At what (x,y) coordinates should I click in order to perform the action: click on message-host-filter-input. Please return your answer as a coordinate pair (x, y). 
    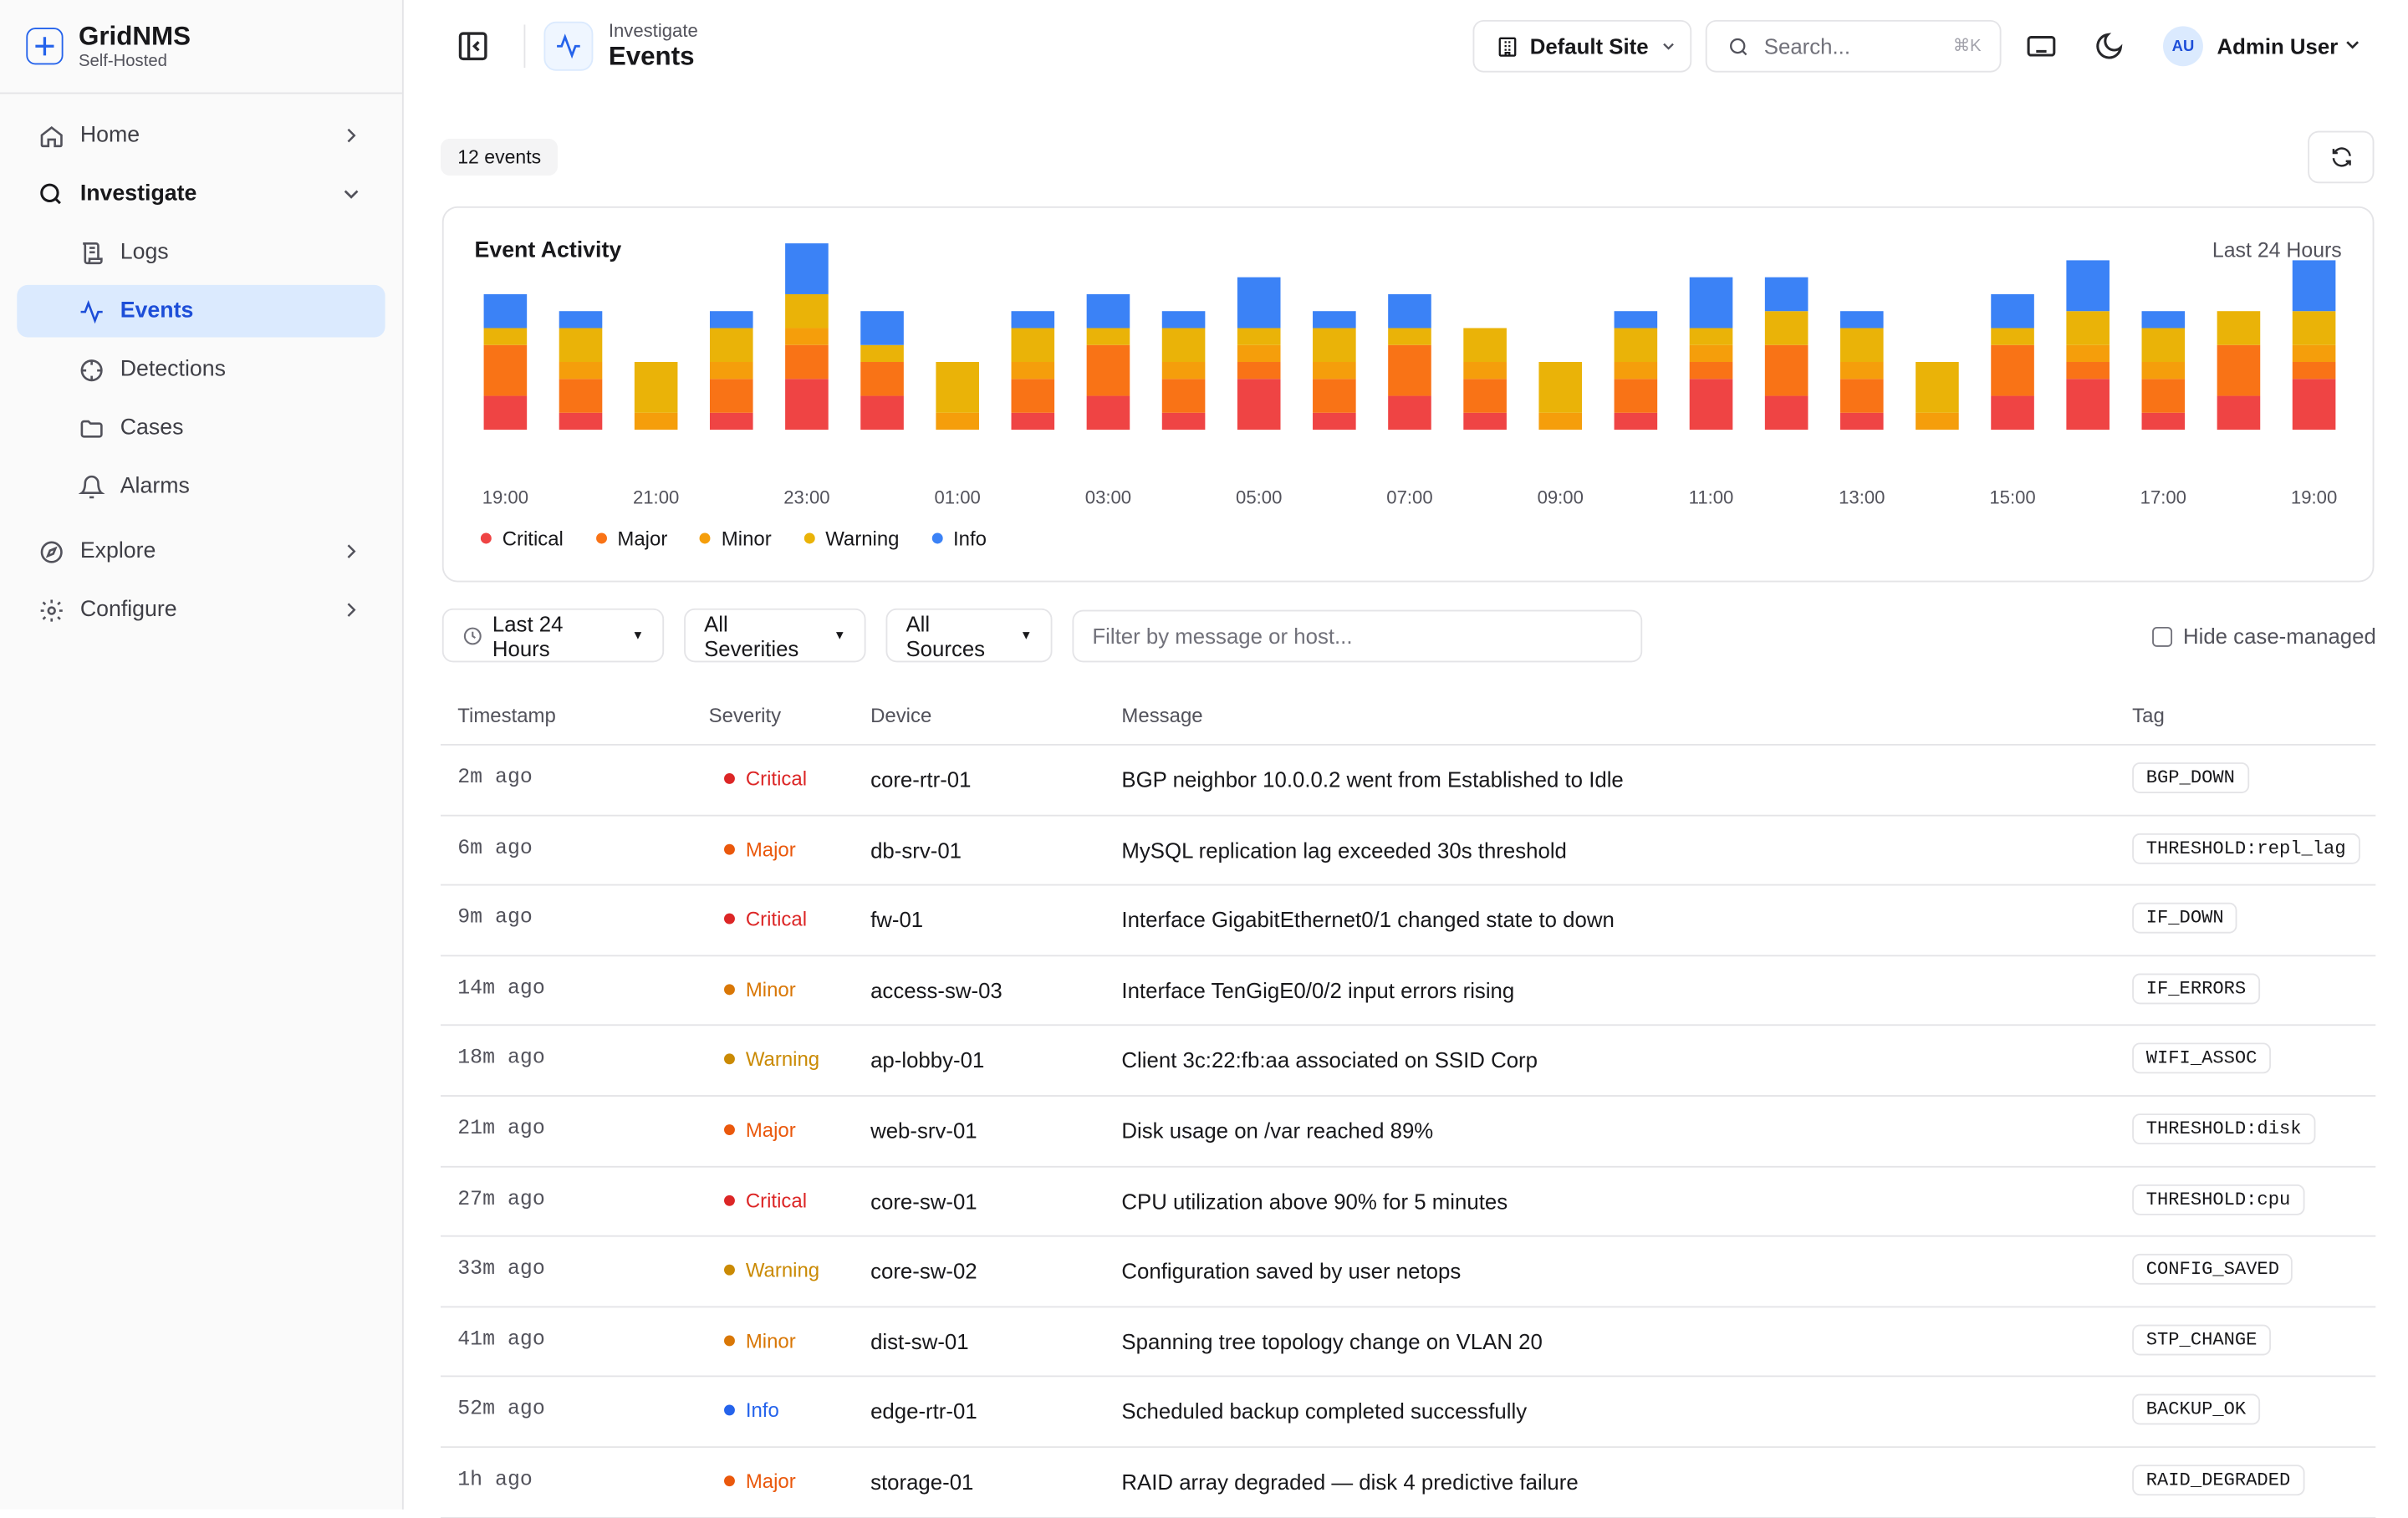
    Looking at the image, I should click on (1358, 636).